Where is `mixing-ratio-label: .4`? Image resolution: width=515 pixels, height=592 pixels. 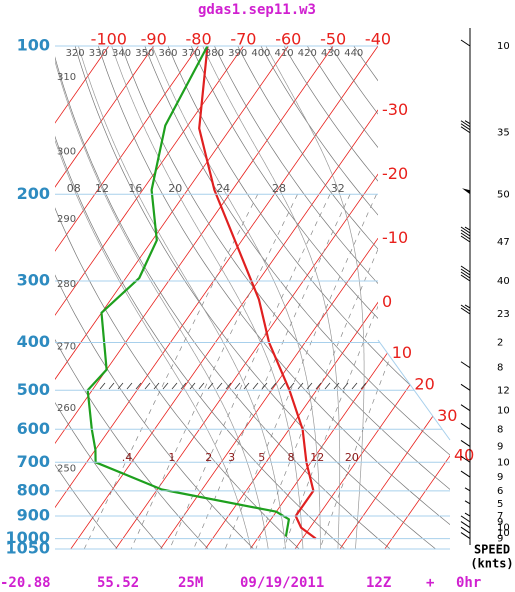 mixing-ratio-label: .4 is located at coordinates (127, 457).